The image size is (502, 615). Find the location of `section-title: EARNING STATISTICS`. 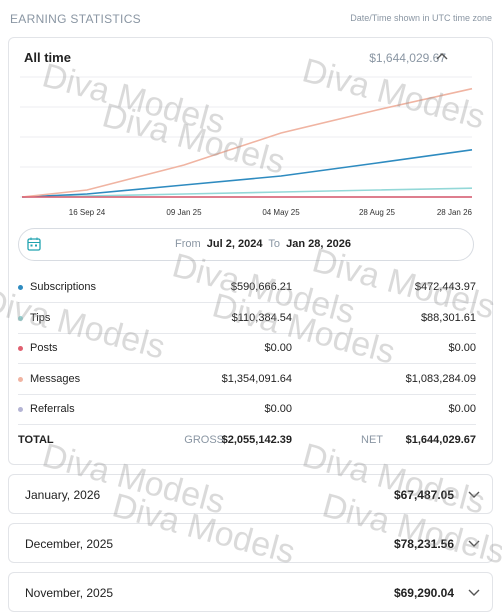

section-title: EARNING STATISTICS is located at coordinates (75, 19).